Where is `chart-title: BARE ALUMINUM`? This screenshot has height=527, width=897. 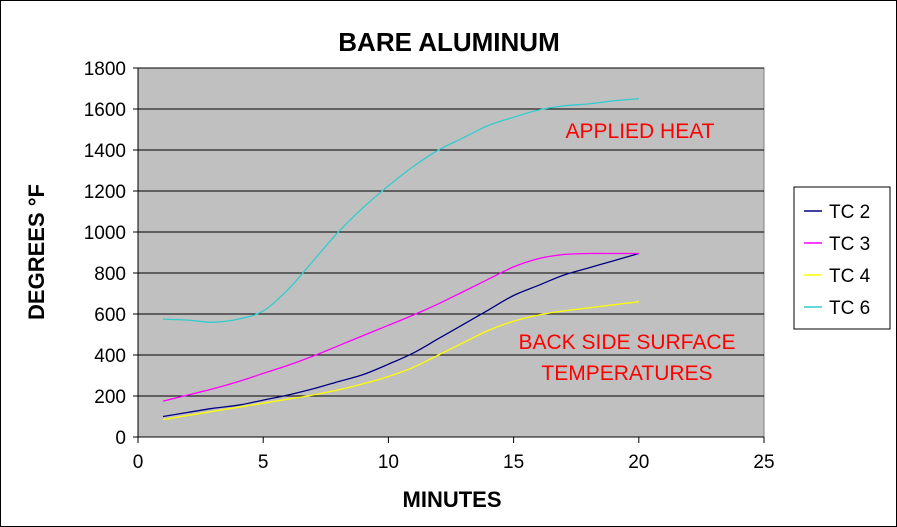 chart-title: BARE ALUMINUM is located at coordinates (448, 42).